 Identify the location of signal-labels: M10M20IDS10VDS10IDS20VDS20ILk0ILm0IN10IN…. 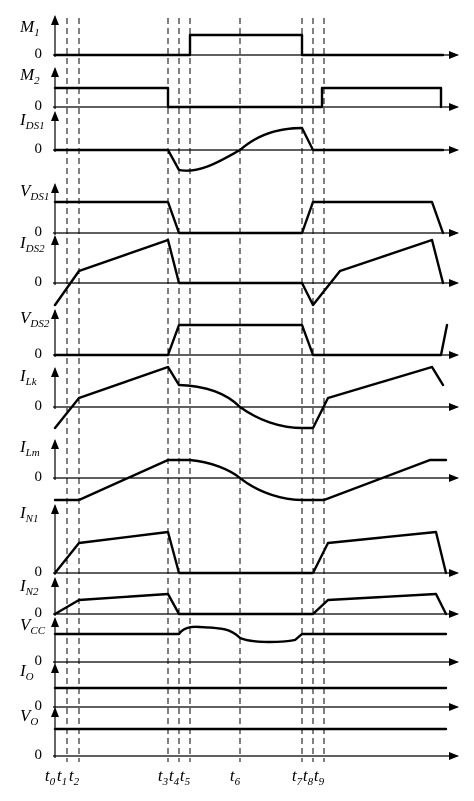
(34, 390).